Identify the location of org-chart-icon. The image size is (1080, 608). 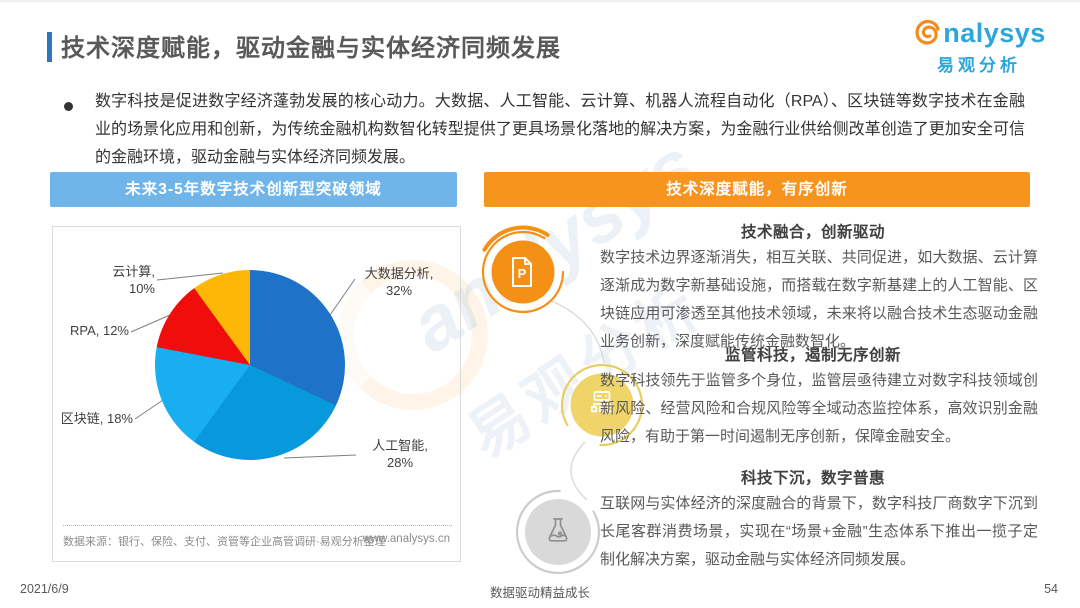
(602, 405).